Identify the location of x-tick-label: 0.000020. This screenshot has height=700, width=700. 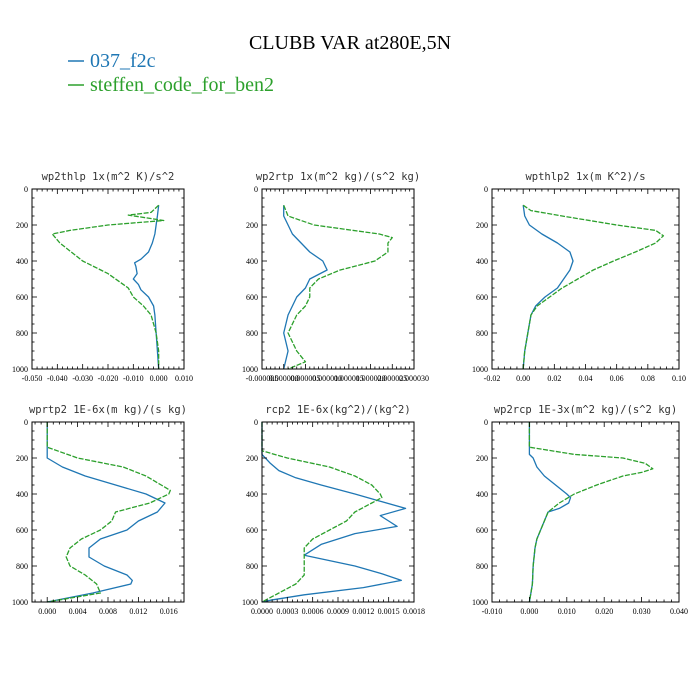
(371, 378).